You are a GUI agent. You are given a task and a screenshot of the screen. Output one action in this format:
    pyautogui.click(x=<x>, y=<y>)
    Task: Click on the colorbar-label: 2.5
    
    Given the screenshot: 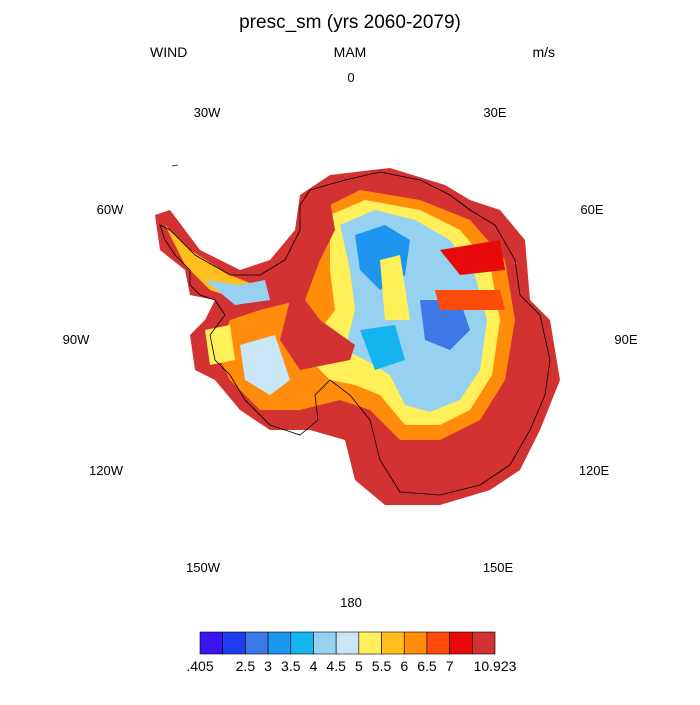 What is the action you would take?
    pyautogui.click(x=246, y=666)
    